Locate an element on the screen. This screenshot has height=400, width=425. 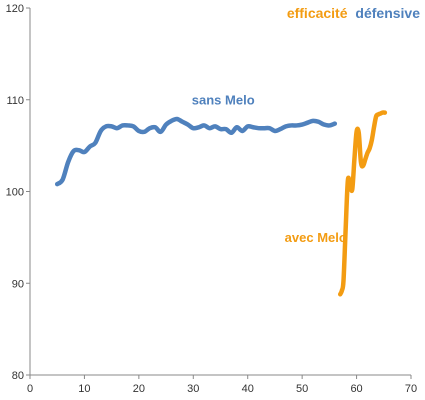
series-line-avec-melo is located at coordinates (362, 203).